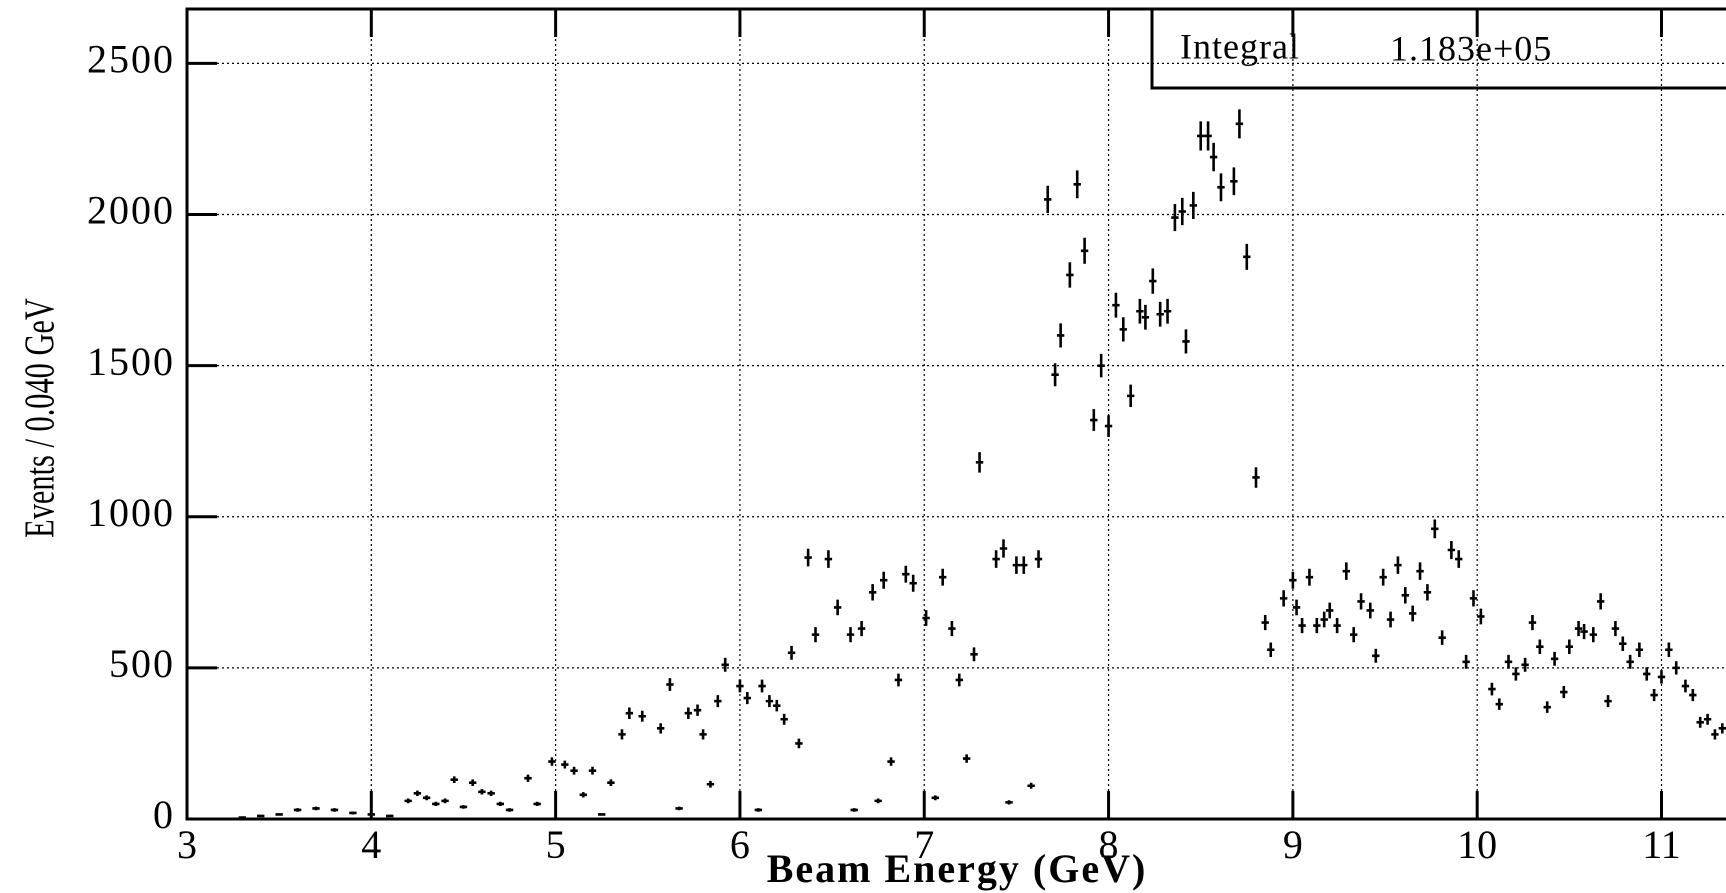 Image resolution: width=1726 pixels, height=893 pixels. What do you see at coordinates (1661, 844) in the screenshot?
I see `x-tick-label: 11` at bounding box center [1661, 844].